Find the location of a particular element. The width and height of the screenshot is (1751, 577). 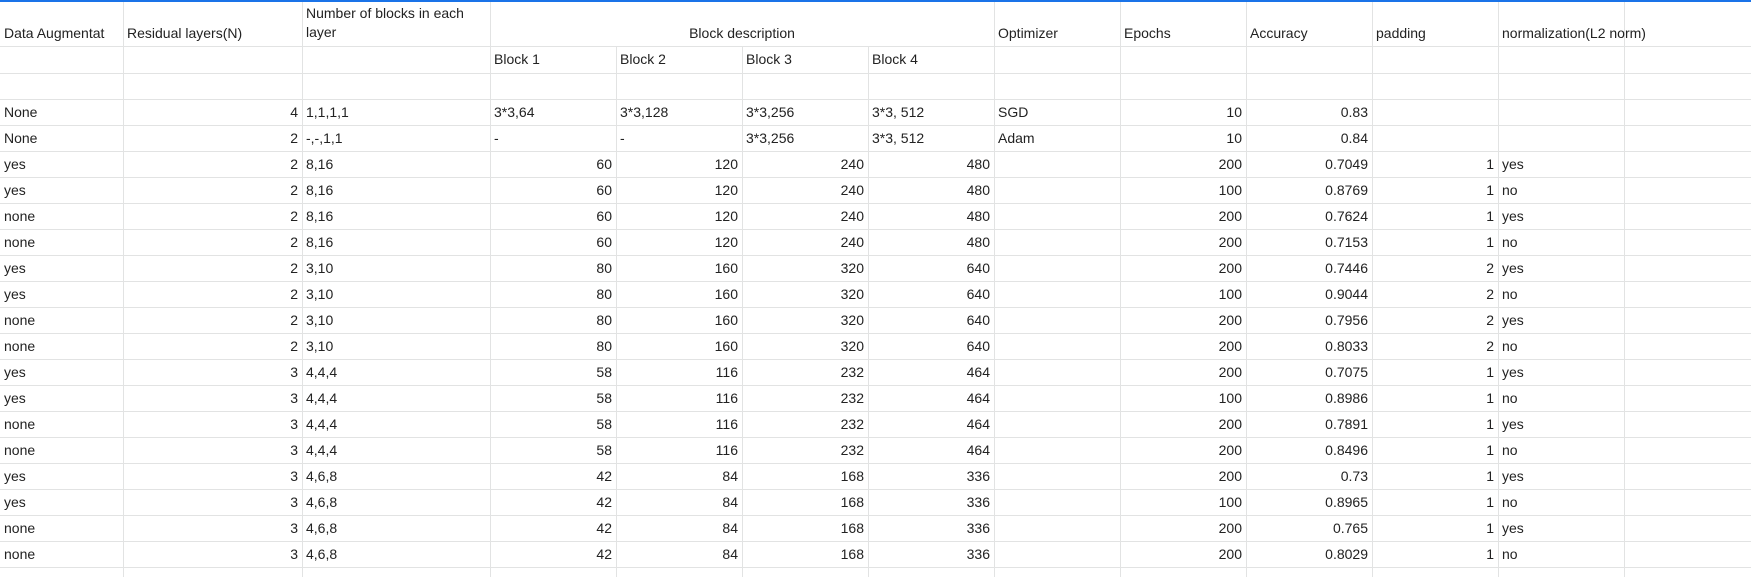

cell-accuracy: 0.7075 is located at coordinates (1346, 372).